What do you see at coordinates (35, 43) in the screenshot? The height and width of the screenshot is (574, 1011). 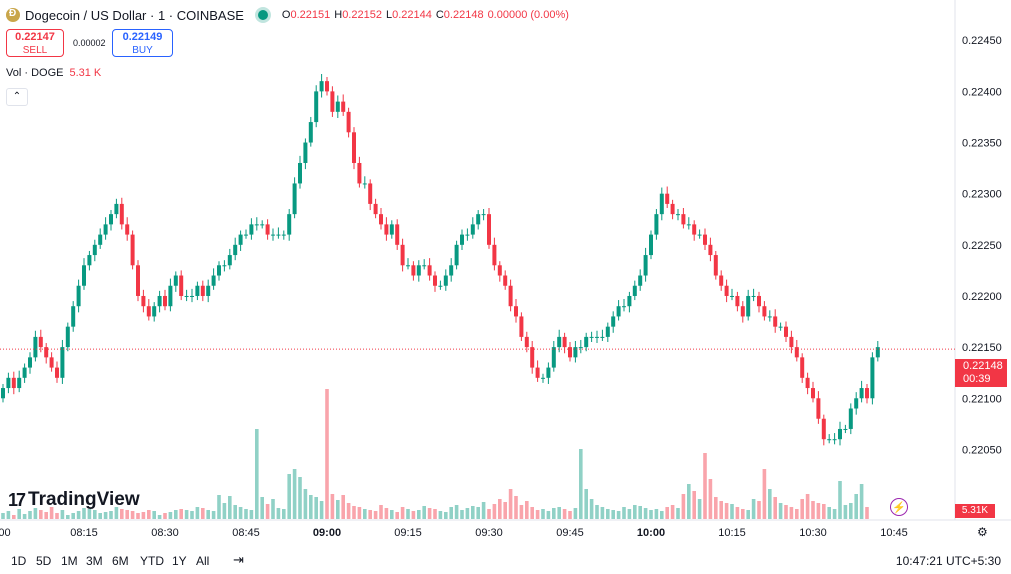 I see `sell-button: 0.22147 SELL` at bounding box center [35, 43].